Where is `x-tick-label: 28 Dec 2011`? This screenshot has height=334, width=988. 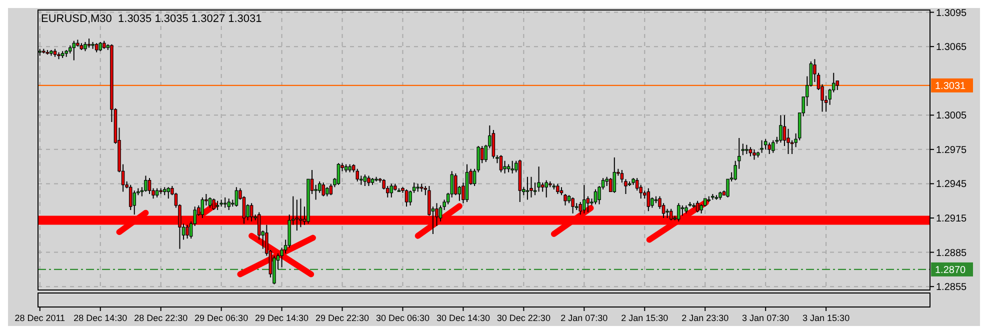 x-tick-label: 28 Dec 2011 is located at coordinates (40, 318).